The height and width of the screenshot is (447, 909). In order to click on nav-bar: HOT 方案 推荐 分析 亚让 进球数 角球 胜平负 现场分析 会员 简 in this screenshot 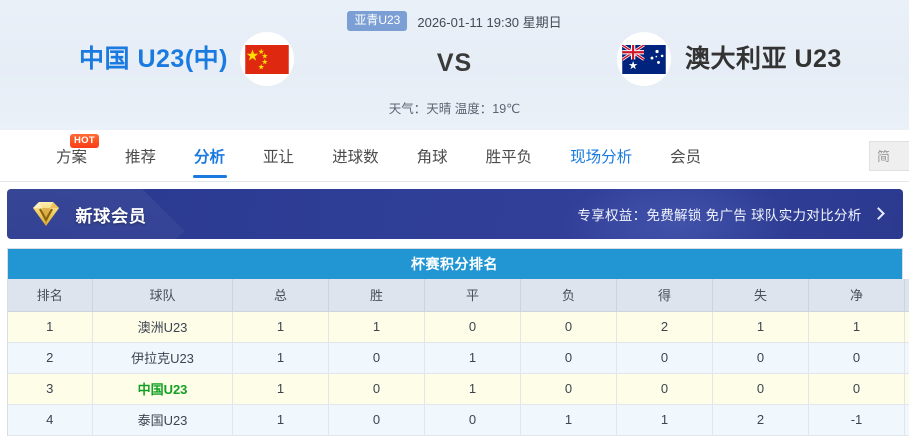, I will do `click(454, 156)`.